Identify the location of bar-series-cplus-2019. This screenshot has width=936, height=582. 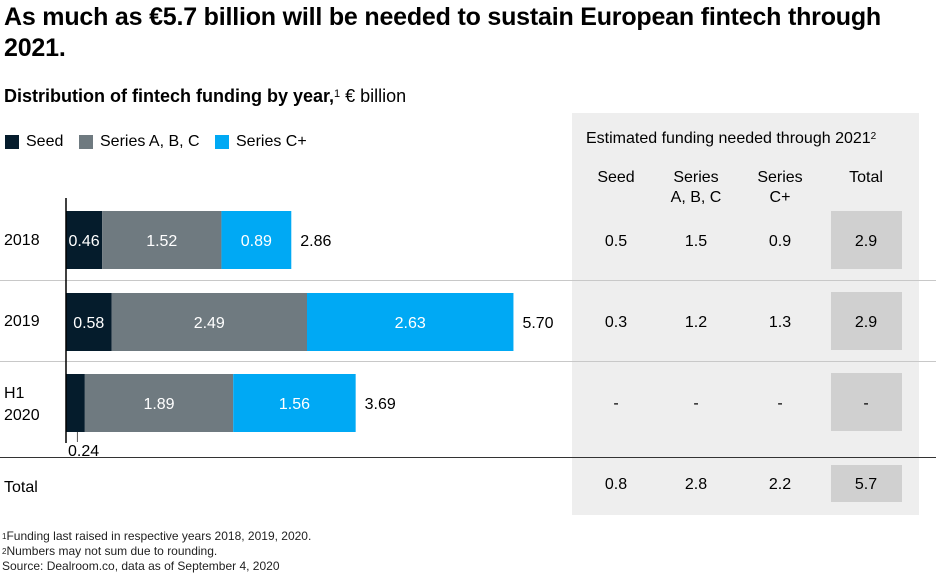
(410, 322).